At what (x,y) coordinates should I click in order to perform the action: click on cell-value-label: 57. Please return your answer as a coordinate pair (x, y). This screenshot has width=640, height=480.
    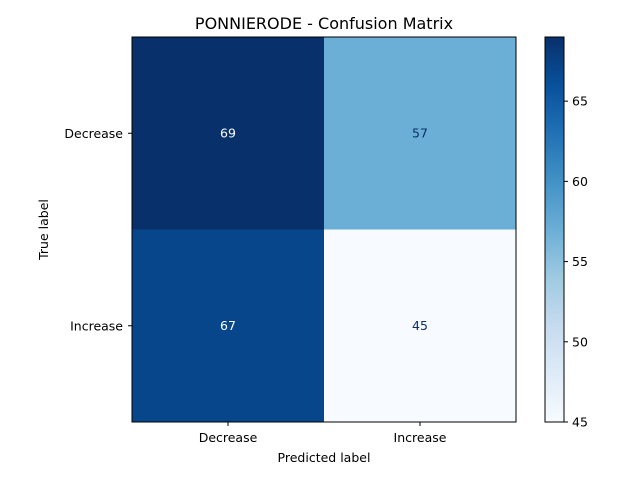
    Looking at the image, I should click on (420, 132).